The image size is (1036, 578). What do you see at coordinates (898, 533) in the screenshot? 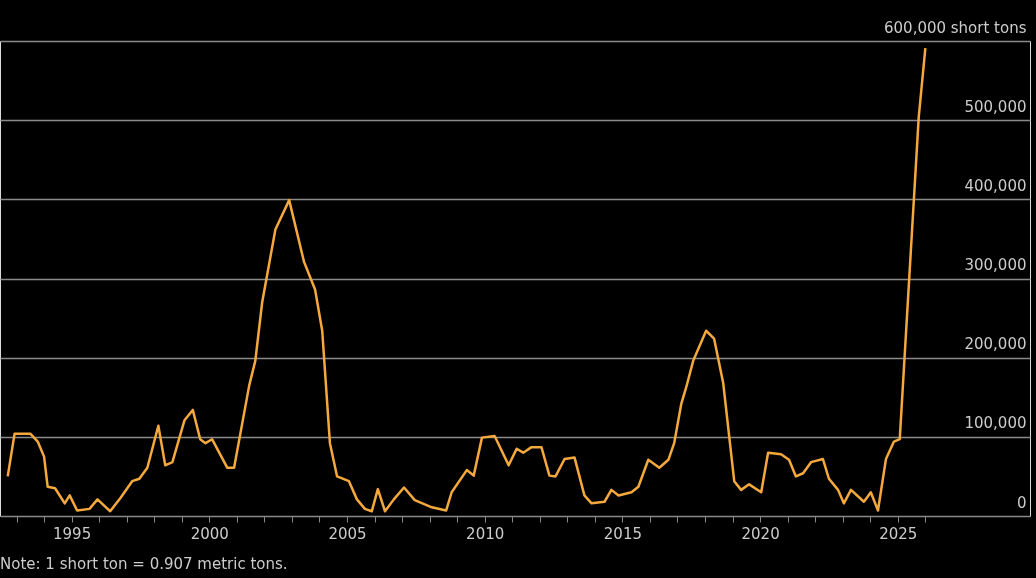
I see `x-tick-label: 2025` at bounding box center [898, 533].